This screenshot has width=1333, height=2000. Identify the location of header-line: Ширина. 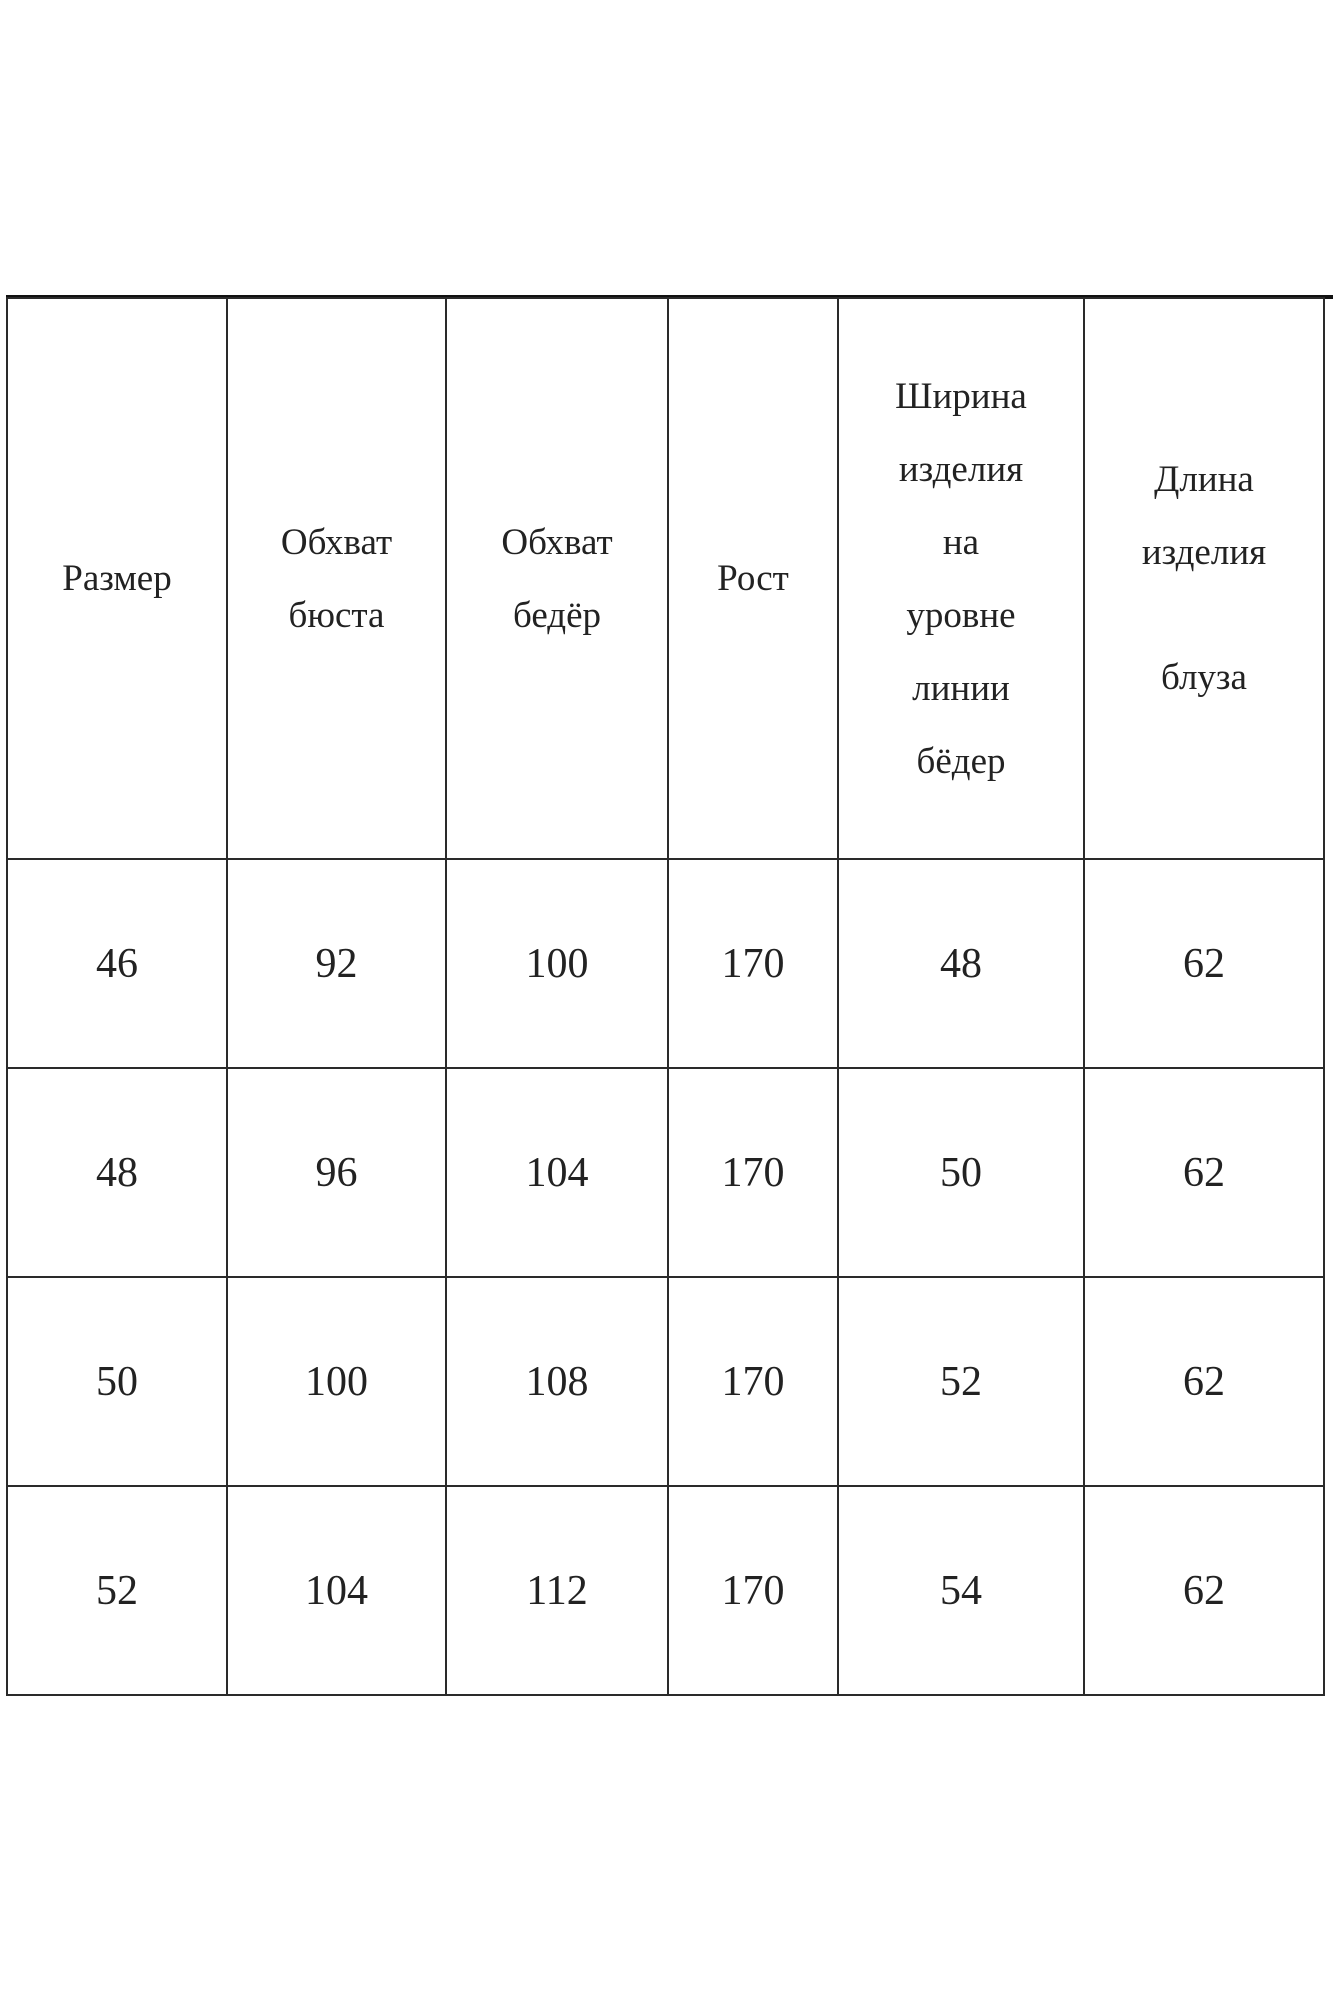
(961, 396).